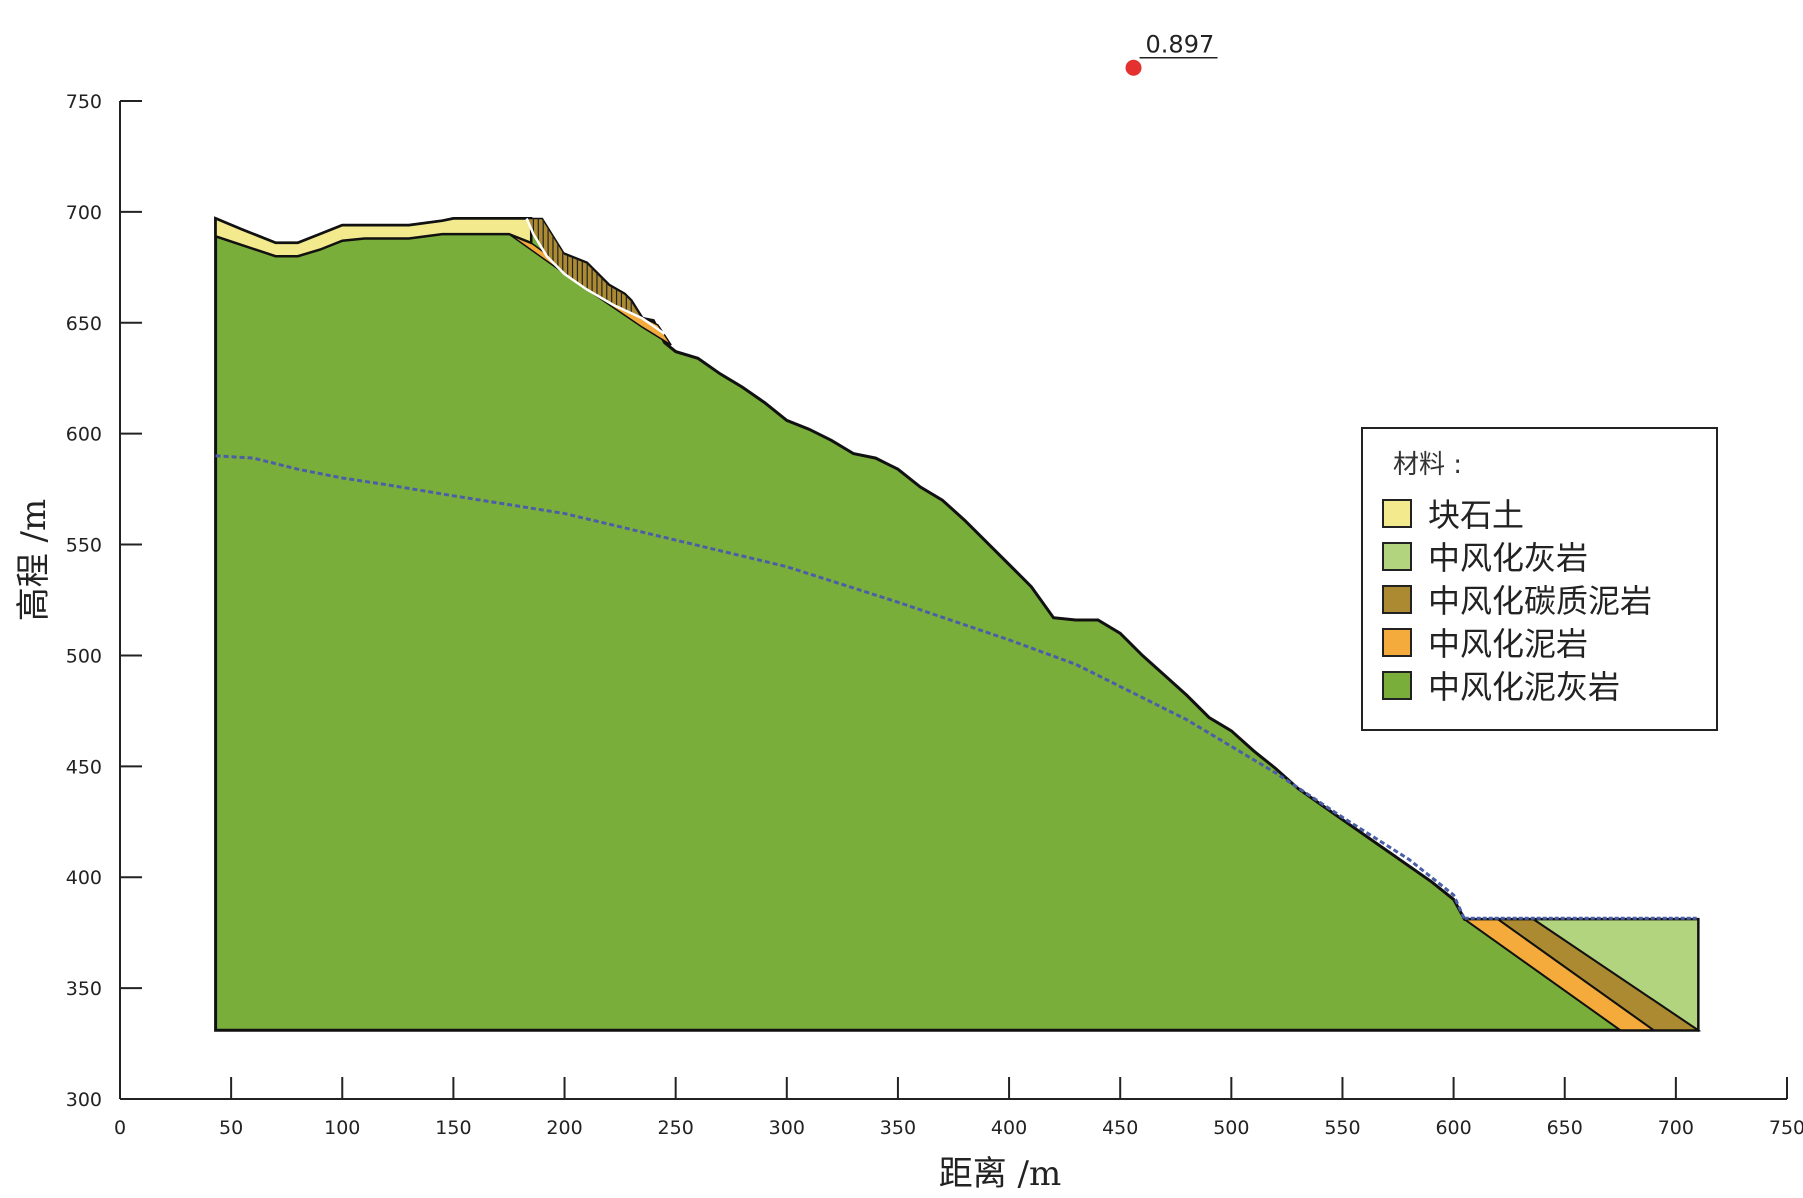  I want to click on y-axis-ticks: 300 350 400 450 500 550 600 650 700 750, so click(104, 601).